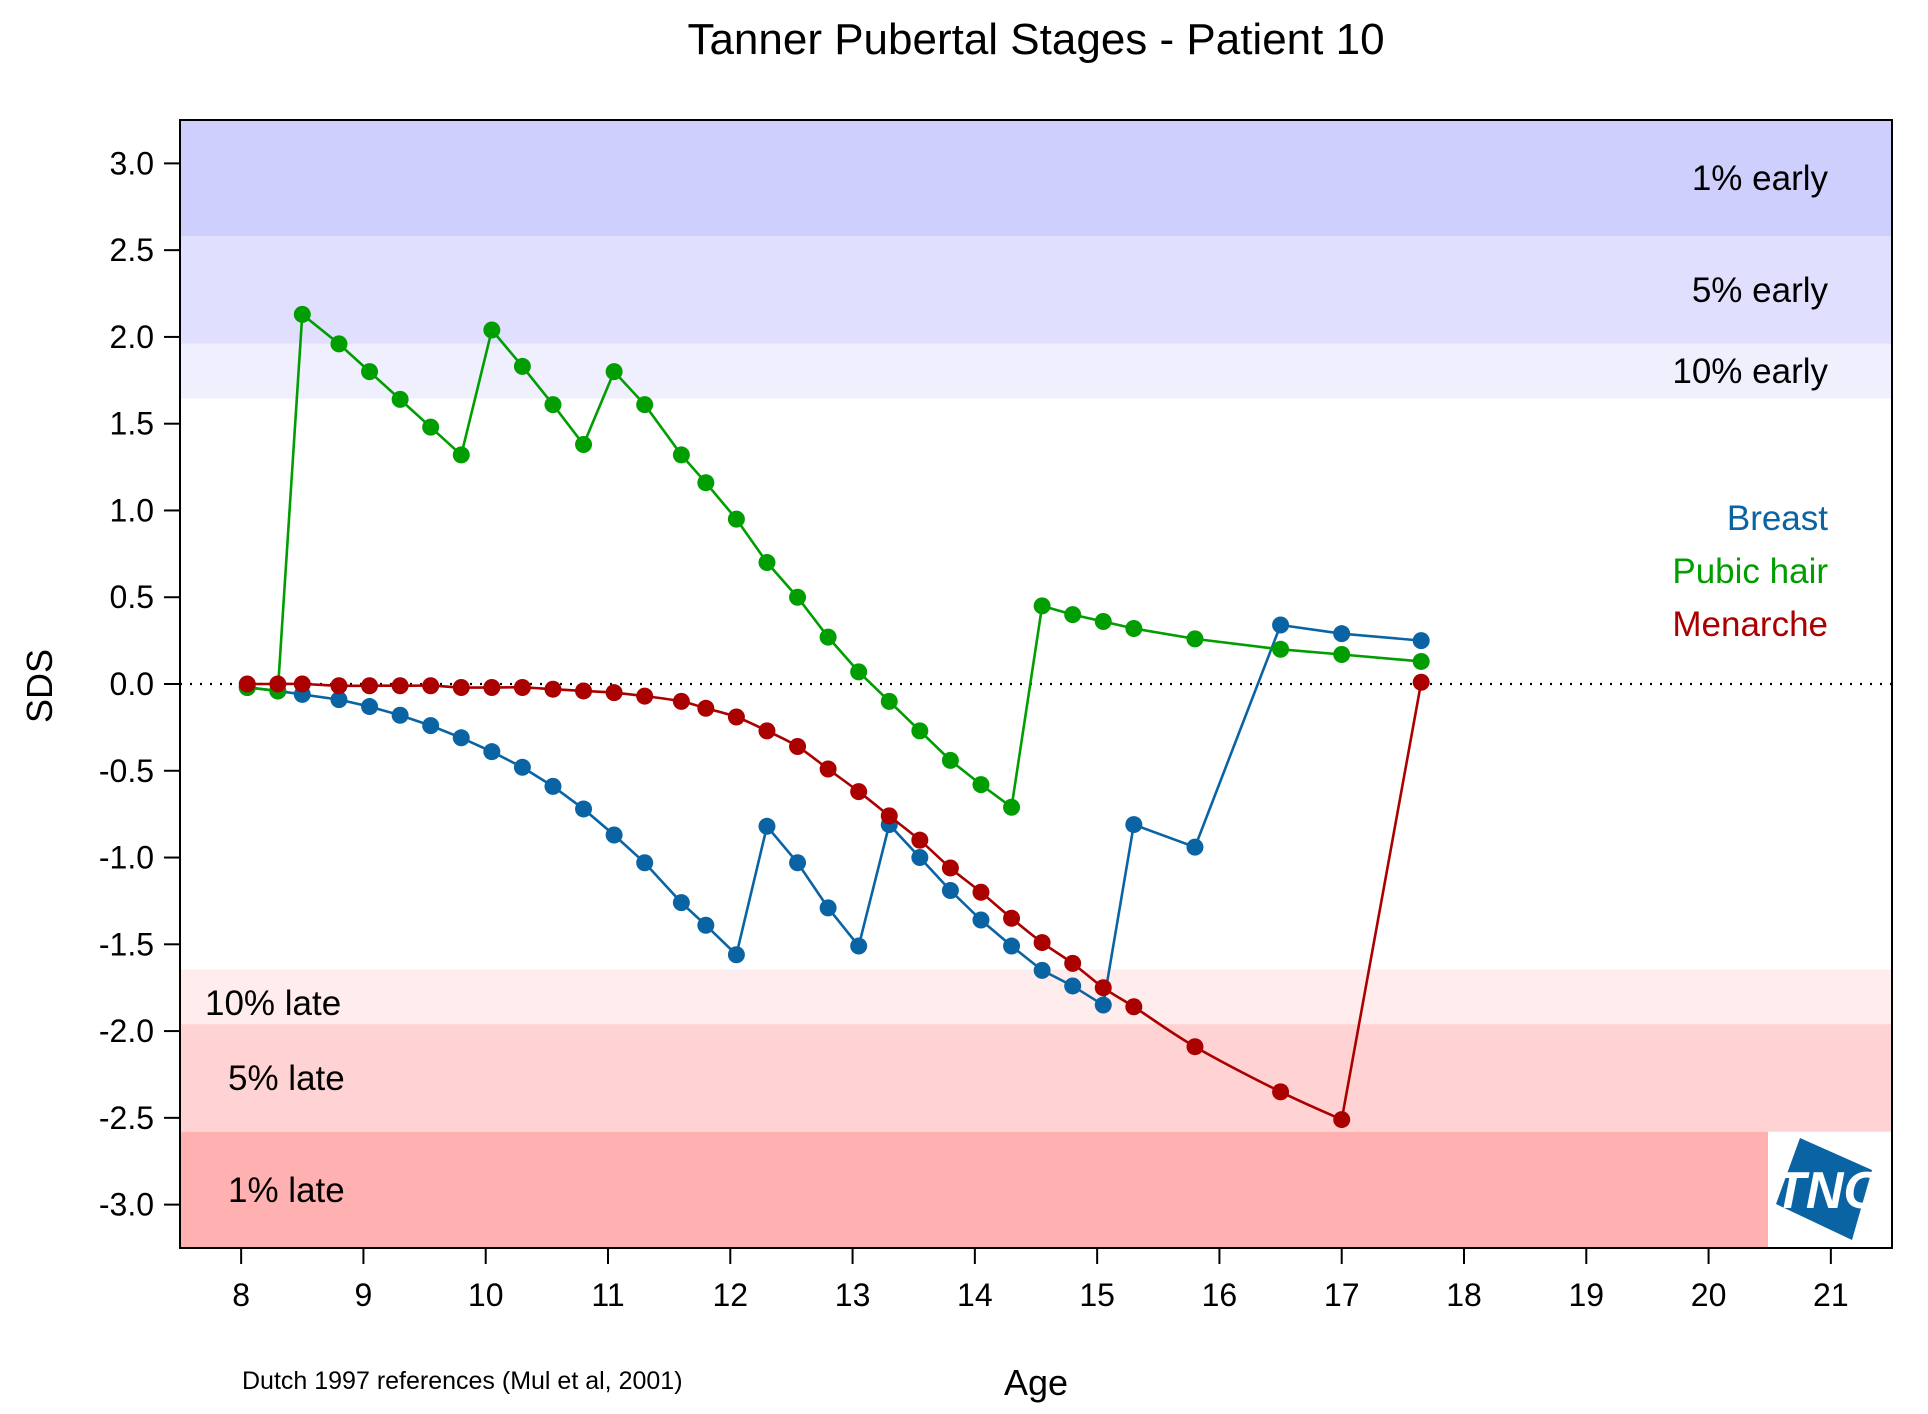 This screenshot has height=1414, width=1928. What do you see at coordinates (364, 1295) in the screenshot?
I see `x-tick-label-1: 9` at bounding box center [364, 1295].